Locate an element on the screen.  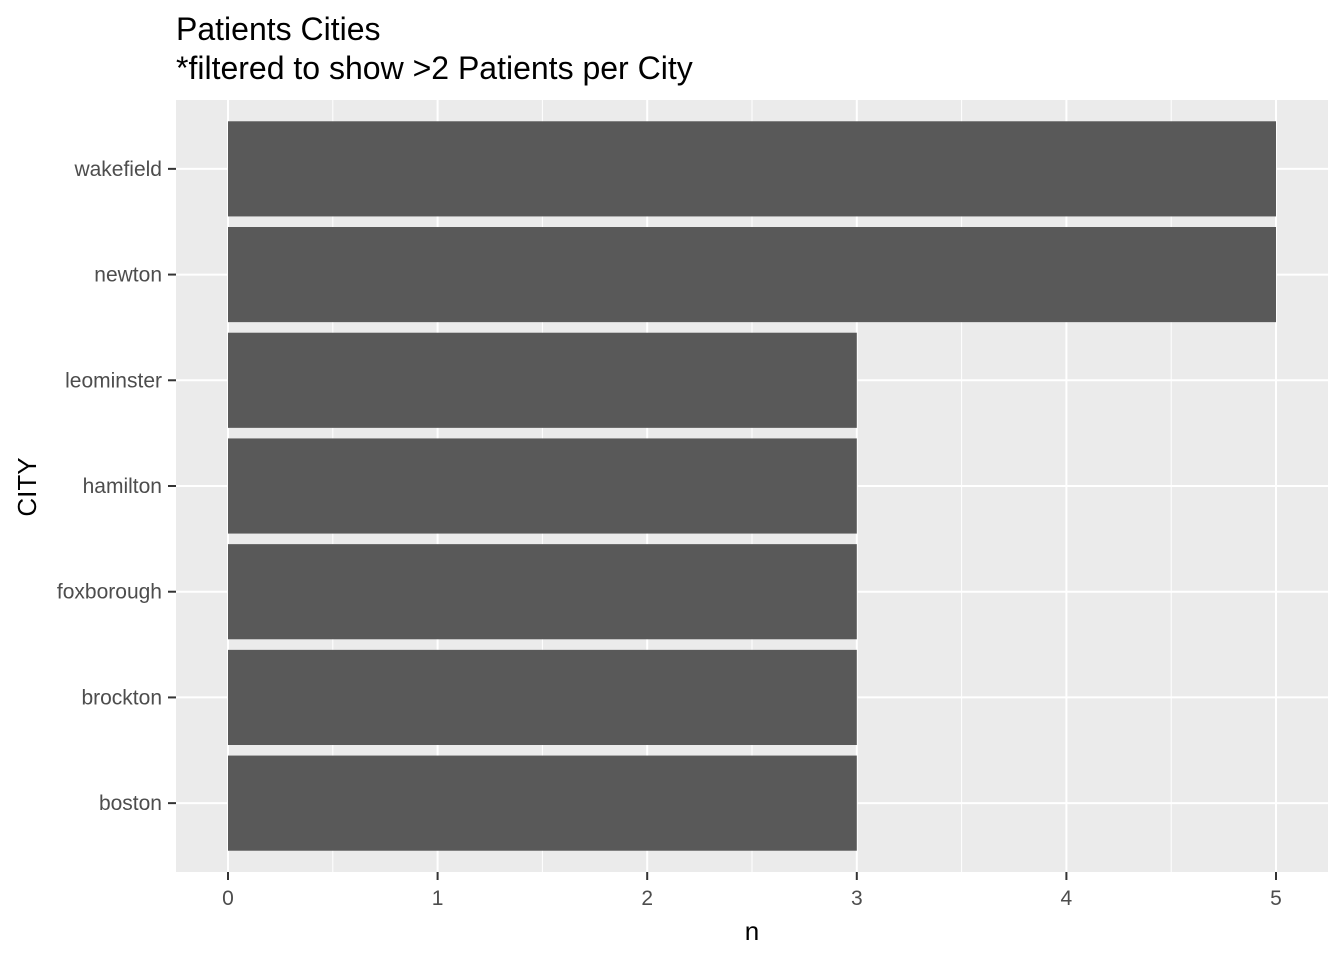
bar-wakefield is located at coordinates (752, 169).